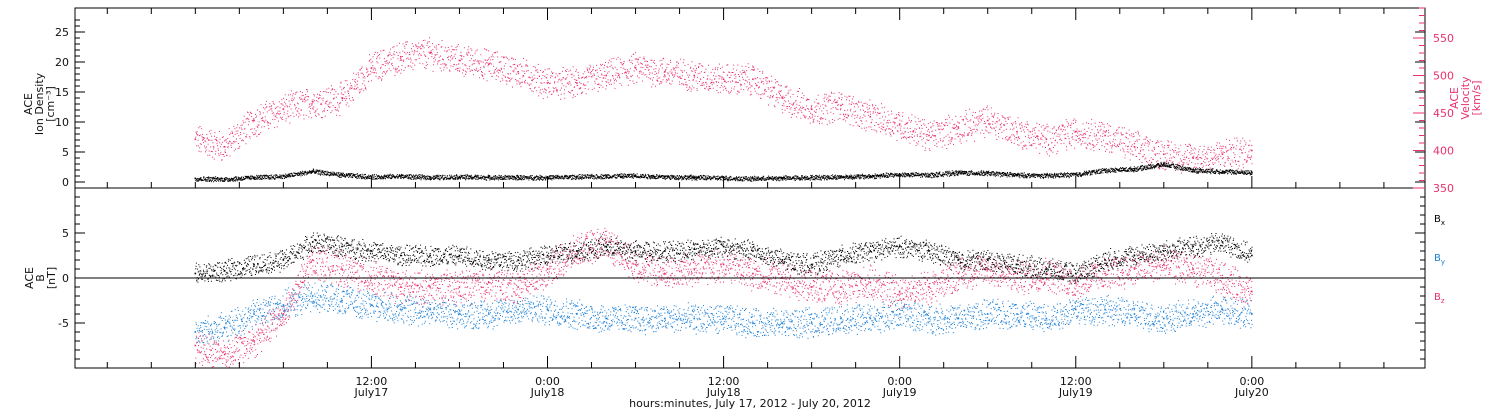  I want to click on velocity-tick-label: 550, so click(1443, 38).